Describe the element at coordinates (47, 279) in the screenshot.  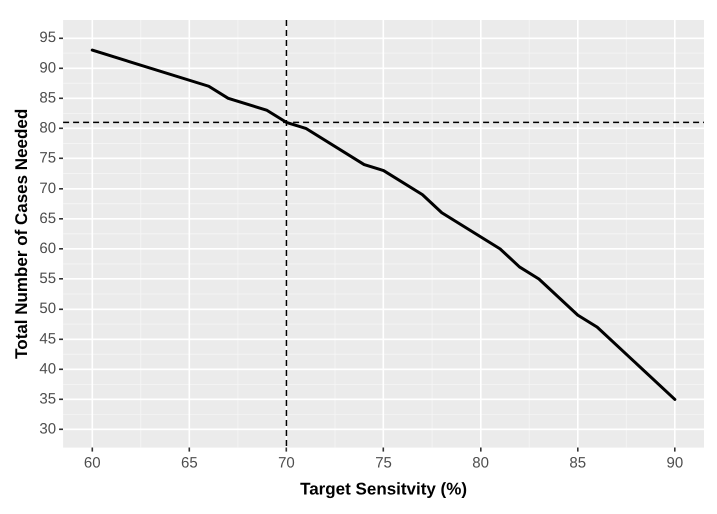
I see `y-tick-label: 55` at that location.